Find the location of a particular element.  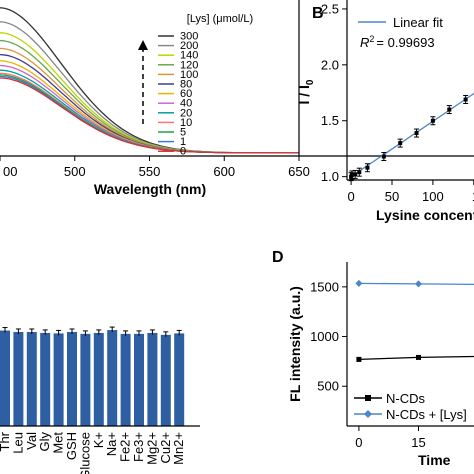

panel-c-bar-Leu is located at coordinates (18, 378).